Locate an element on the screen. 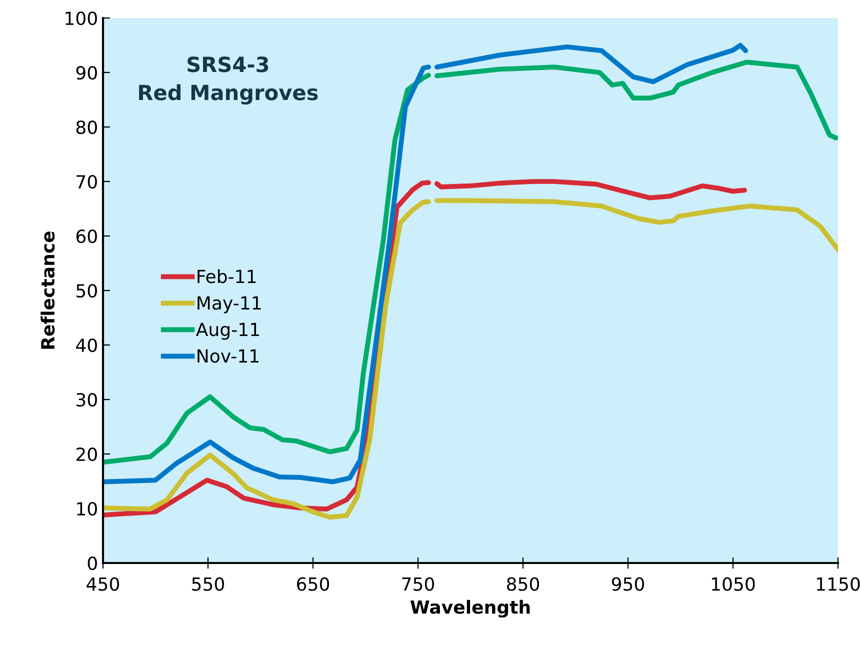  x-tick-label: 1150 is located at coordinates (838, 584).